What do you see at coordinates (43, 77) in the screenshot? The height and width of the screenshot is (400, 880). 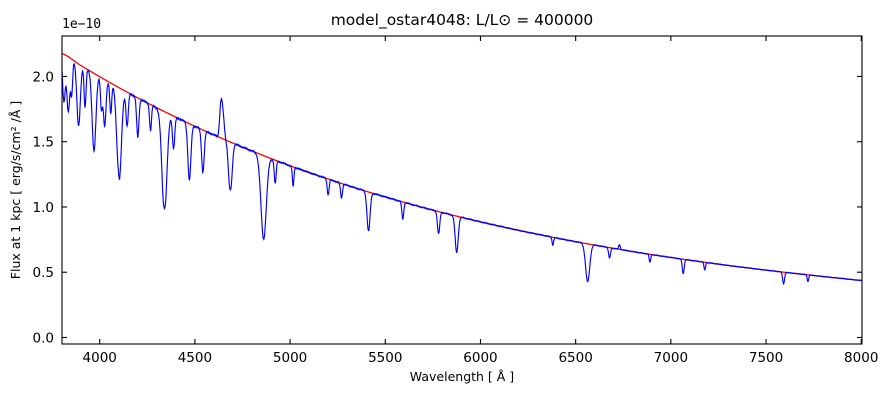 I see `y-tick-label: 2.0` at bounding box center [43, 77].